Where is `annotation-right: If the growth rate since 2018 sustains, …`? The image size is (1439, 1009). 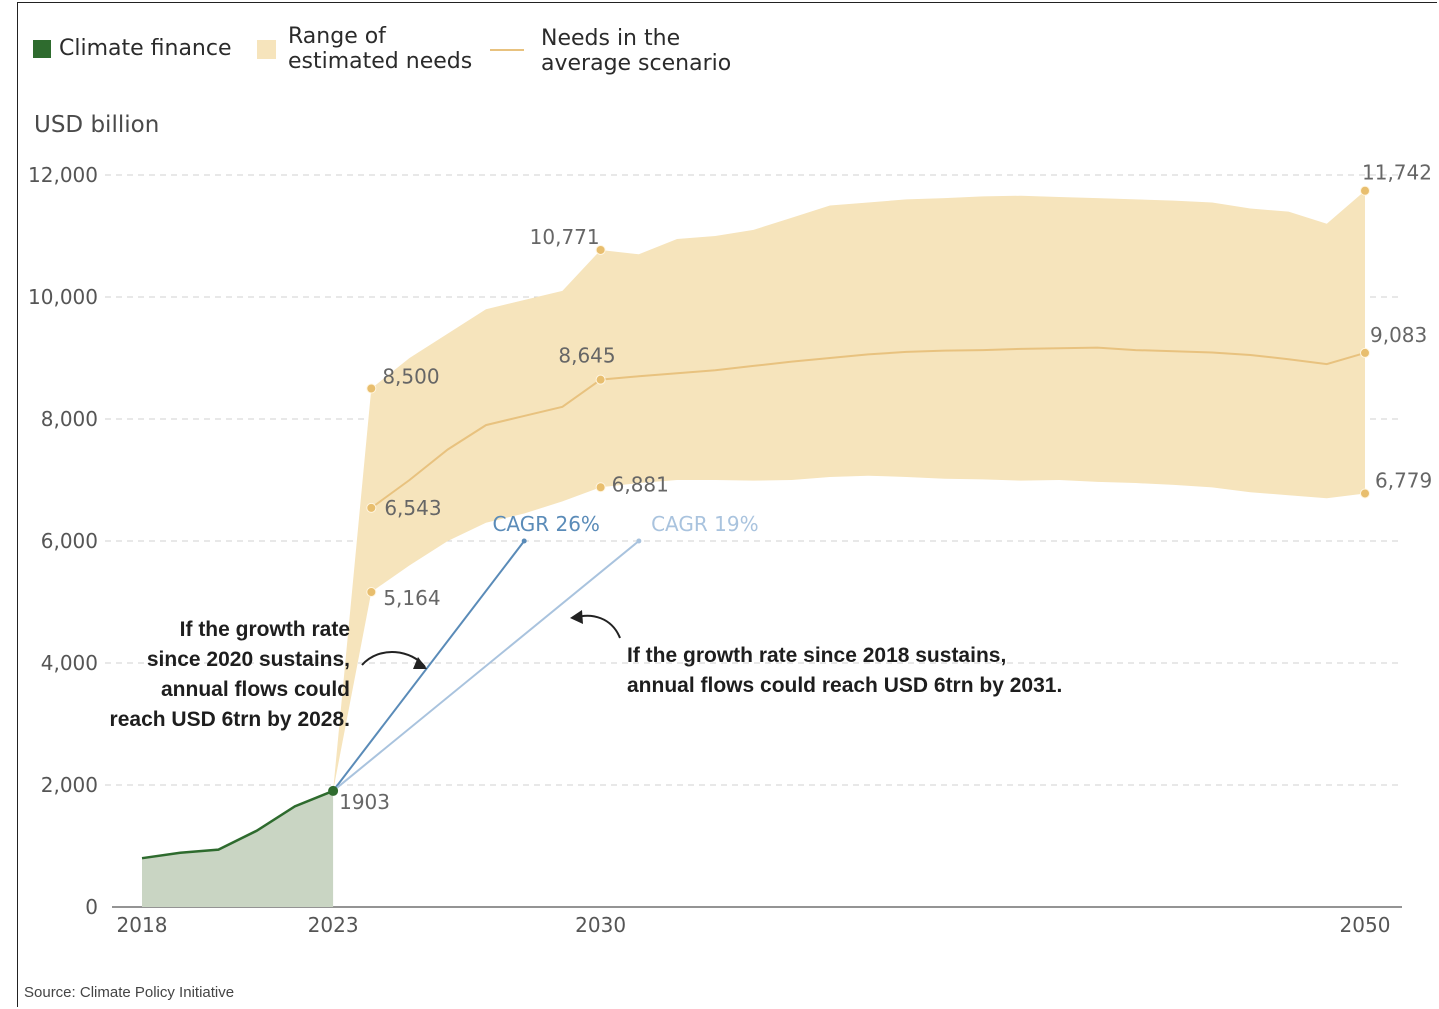
annotation-right: If the growth rate since 2018 sustains, … is located at coordinates (845, 670).